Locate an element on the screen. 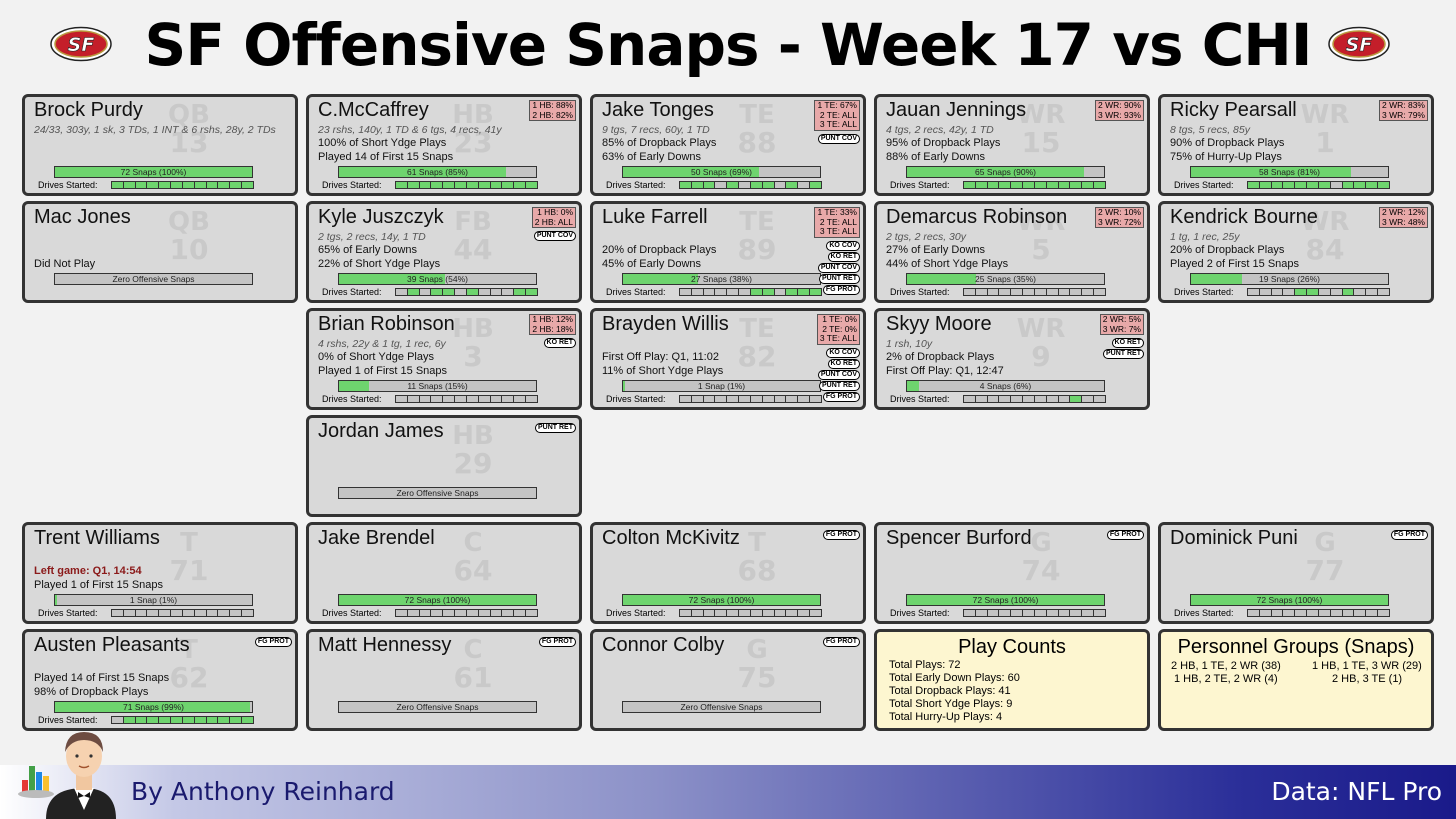 The image size is (1456, 819). usage-note: 44% of Short Ydge Plays is located at coordinates (947, 264).